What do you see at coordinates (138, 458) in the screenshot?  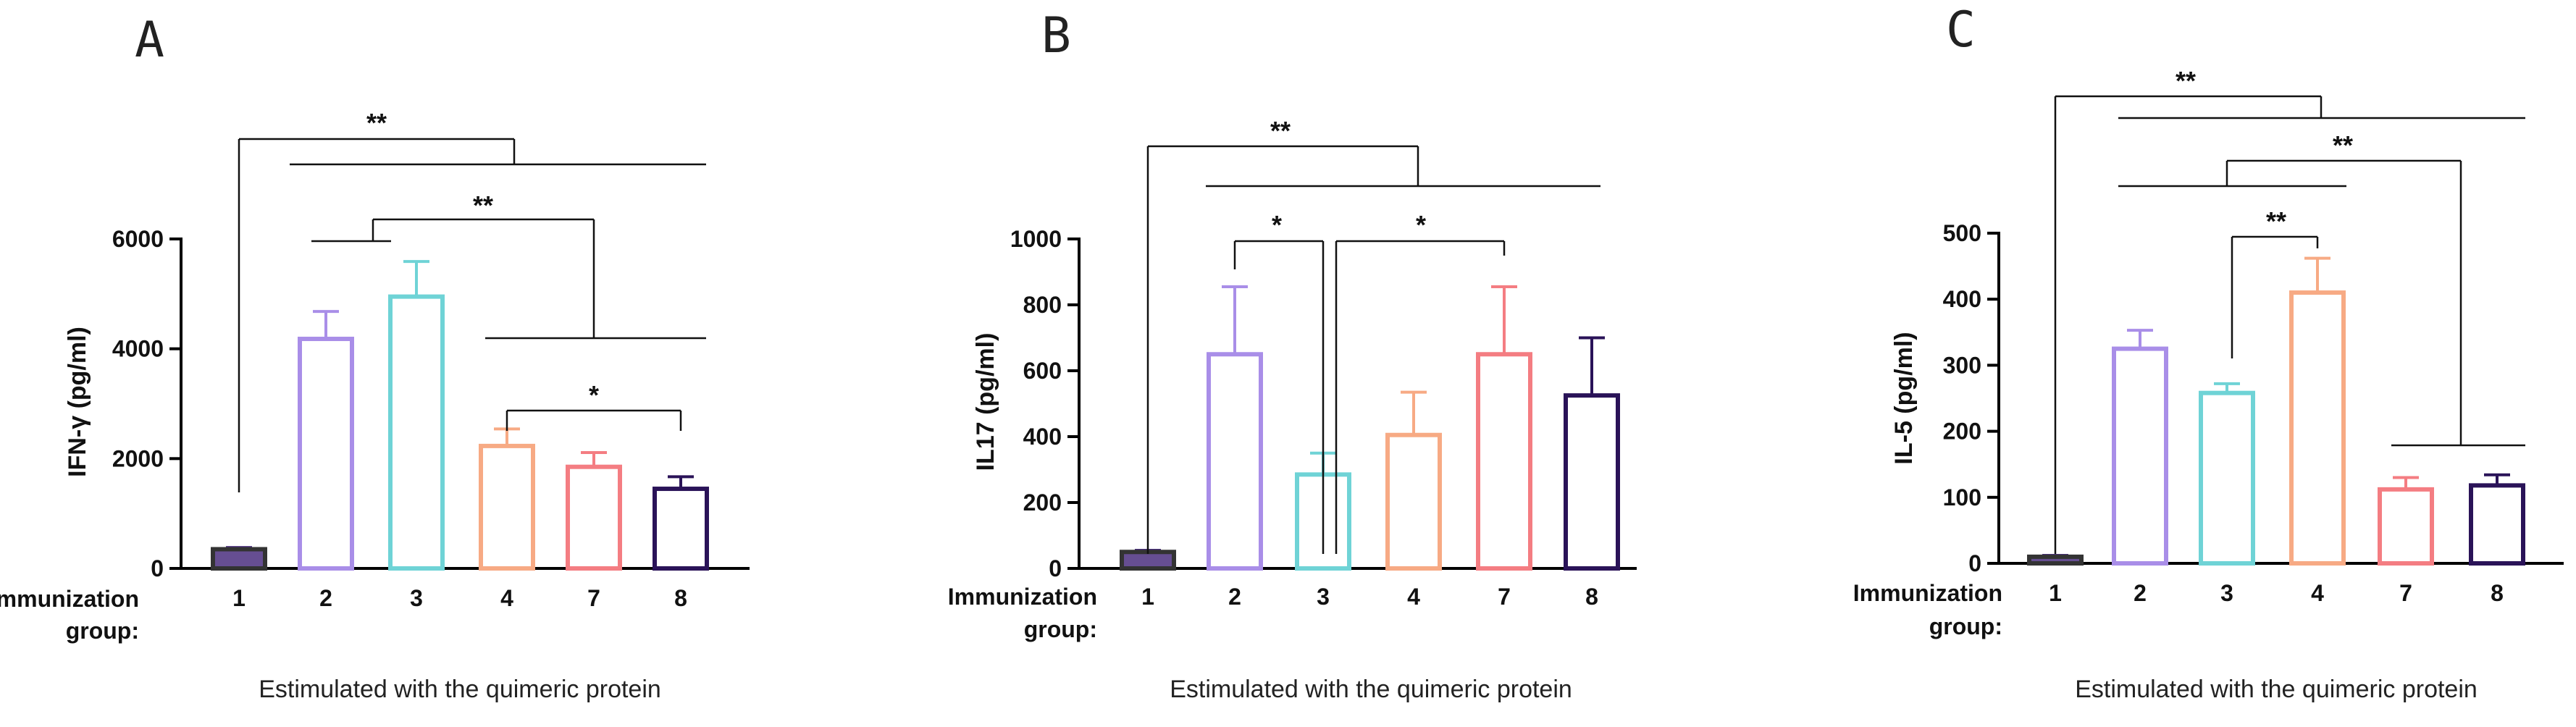 I see `y-tick-label-a-1: 2000` at bounding box center [138, 458].